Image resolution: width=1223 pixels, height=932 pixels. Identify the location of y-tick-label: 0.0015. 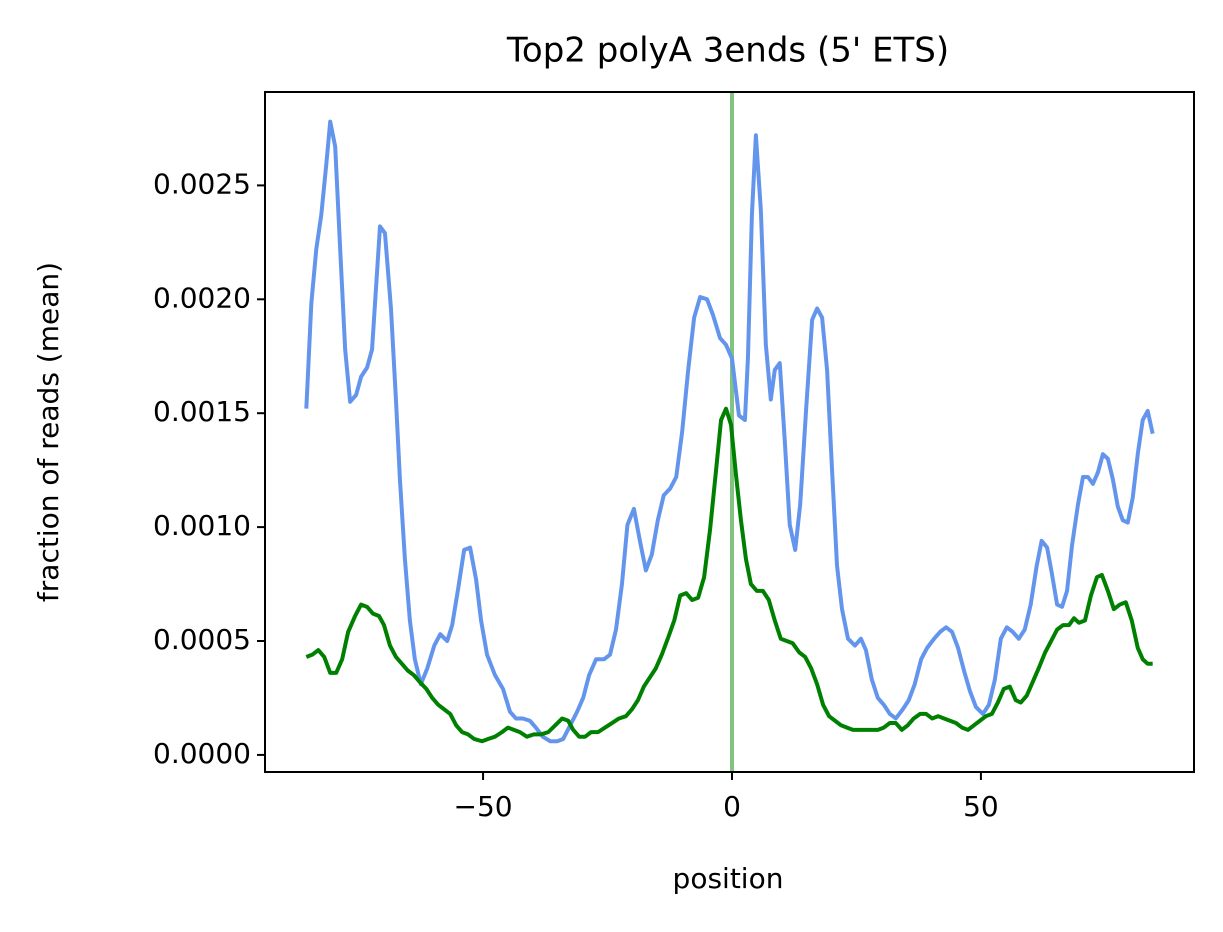
(202, 411).